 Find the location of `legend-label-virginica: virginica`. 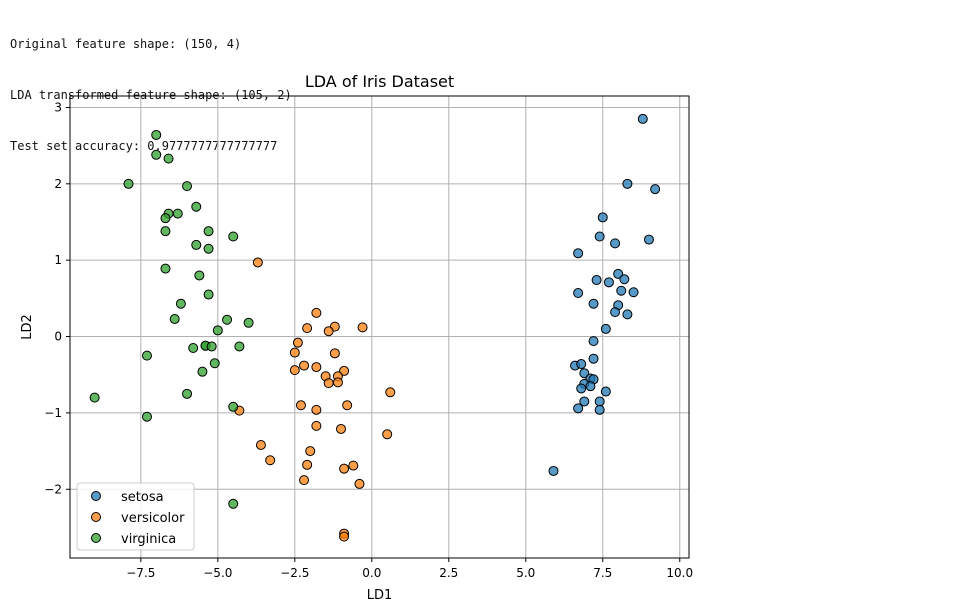

legend-label-virginica: virginica is located at coordinates (148, 539).